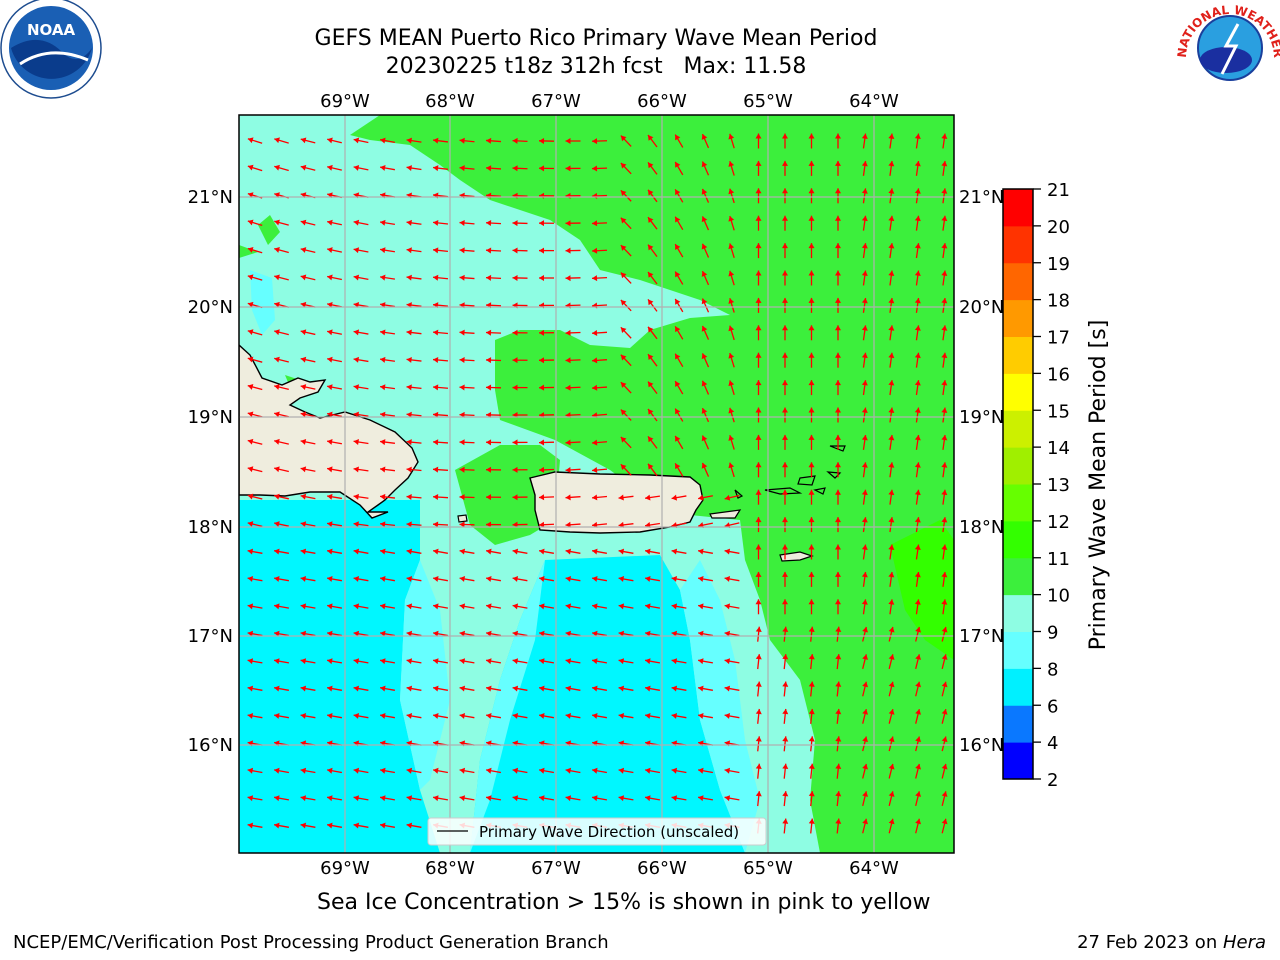 The height and width of the screenshot is (960, 1280). Describe the element at coordinates (51, 49) in the screenshot. I see `noaa-logo: NOAA` at that location.